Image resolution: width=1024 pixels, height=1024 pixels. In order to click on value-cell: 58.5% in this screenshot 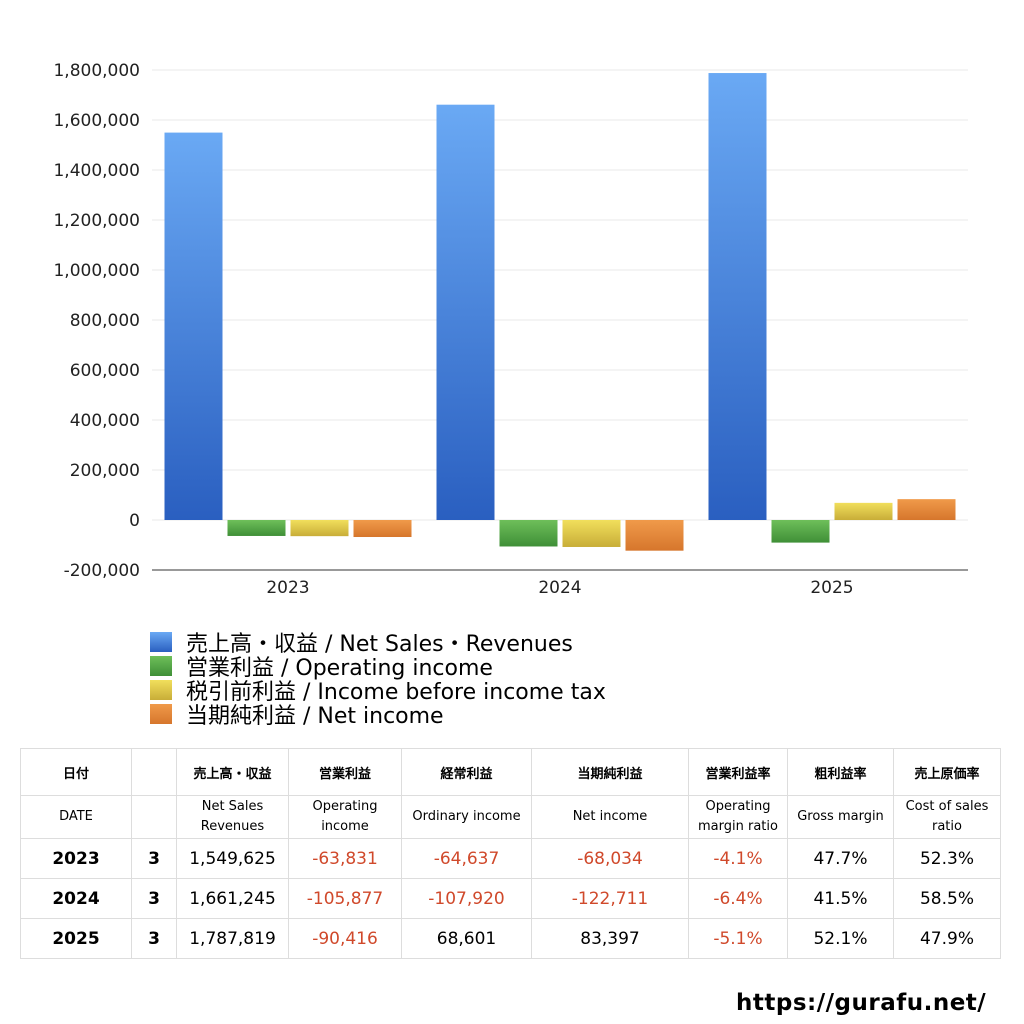, I will do `click(947, 898)`.